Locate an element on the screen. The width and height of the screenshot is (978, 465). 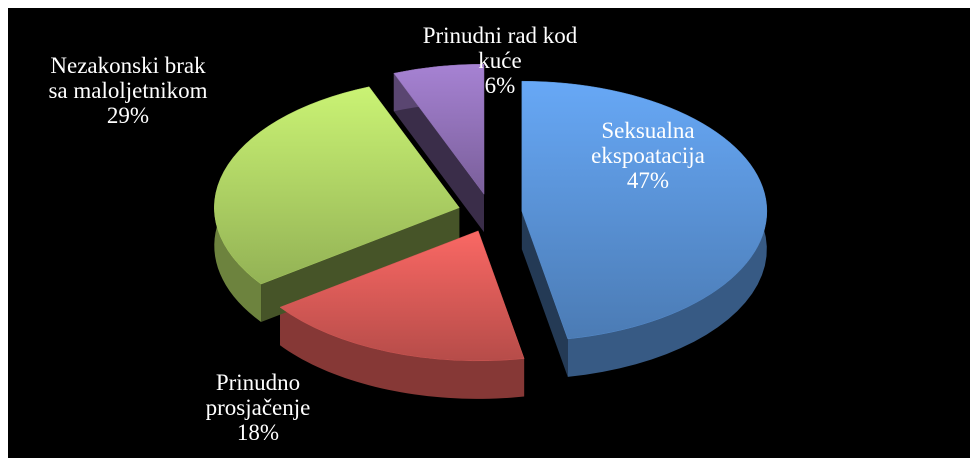
data-label: Nezakonski brak sa maloljetnikom 29% is located at coordinates (128, 90).